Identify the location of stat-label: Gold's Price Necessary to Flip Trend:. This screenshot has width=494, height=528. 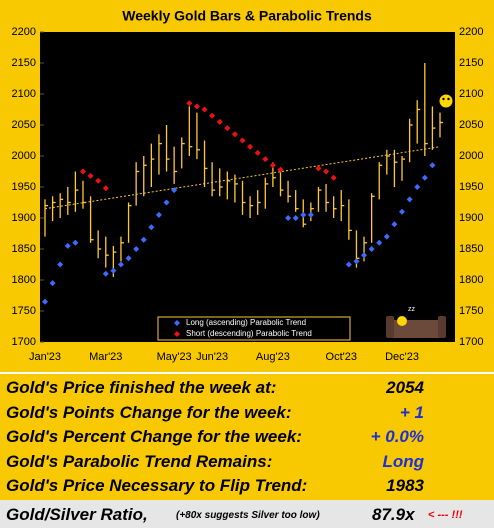
(157, 485).